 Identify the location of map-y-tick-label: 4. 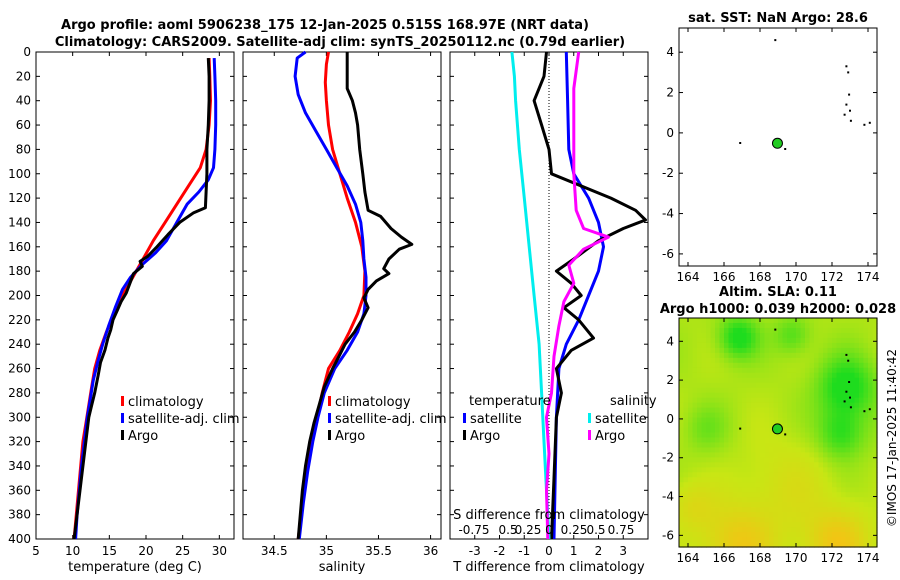
(670, 52).